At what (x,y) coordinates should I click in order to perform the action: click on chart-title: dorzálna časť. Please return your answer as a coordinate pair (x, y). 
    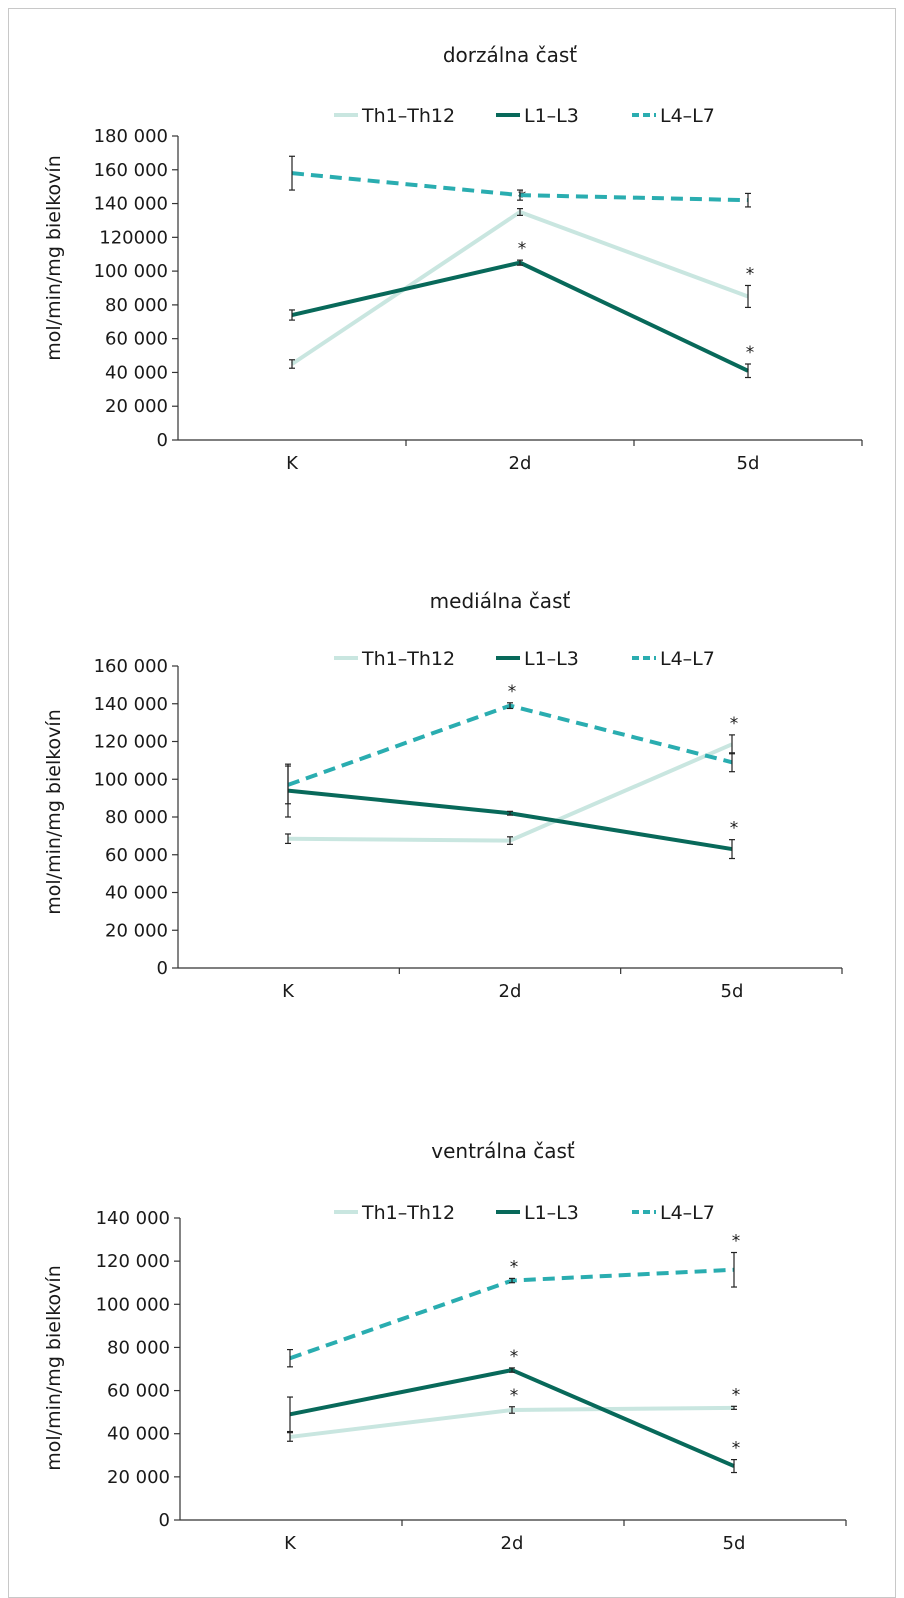
    Looking at the image, I should click on (510, 55).